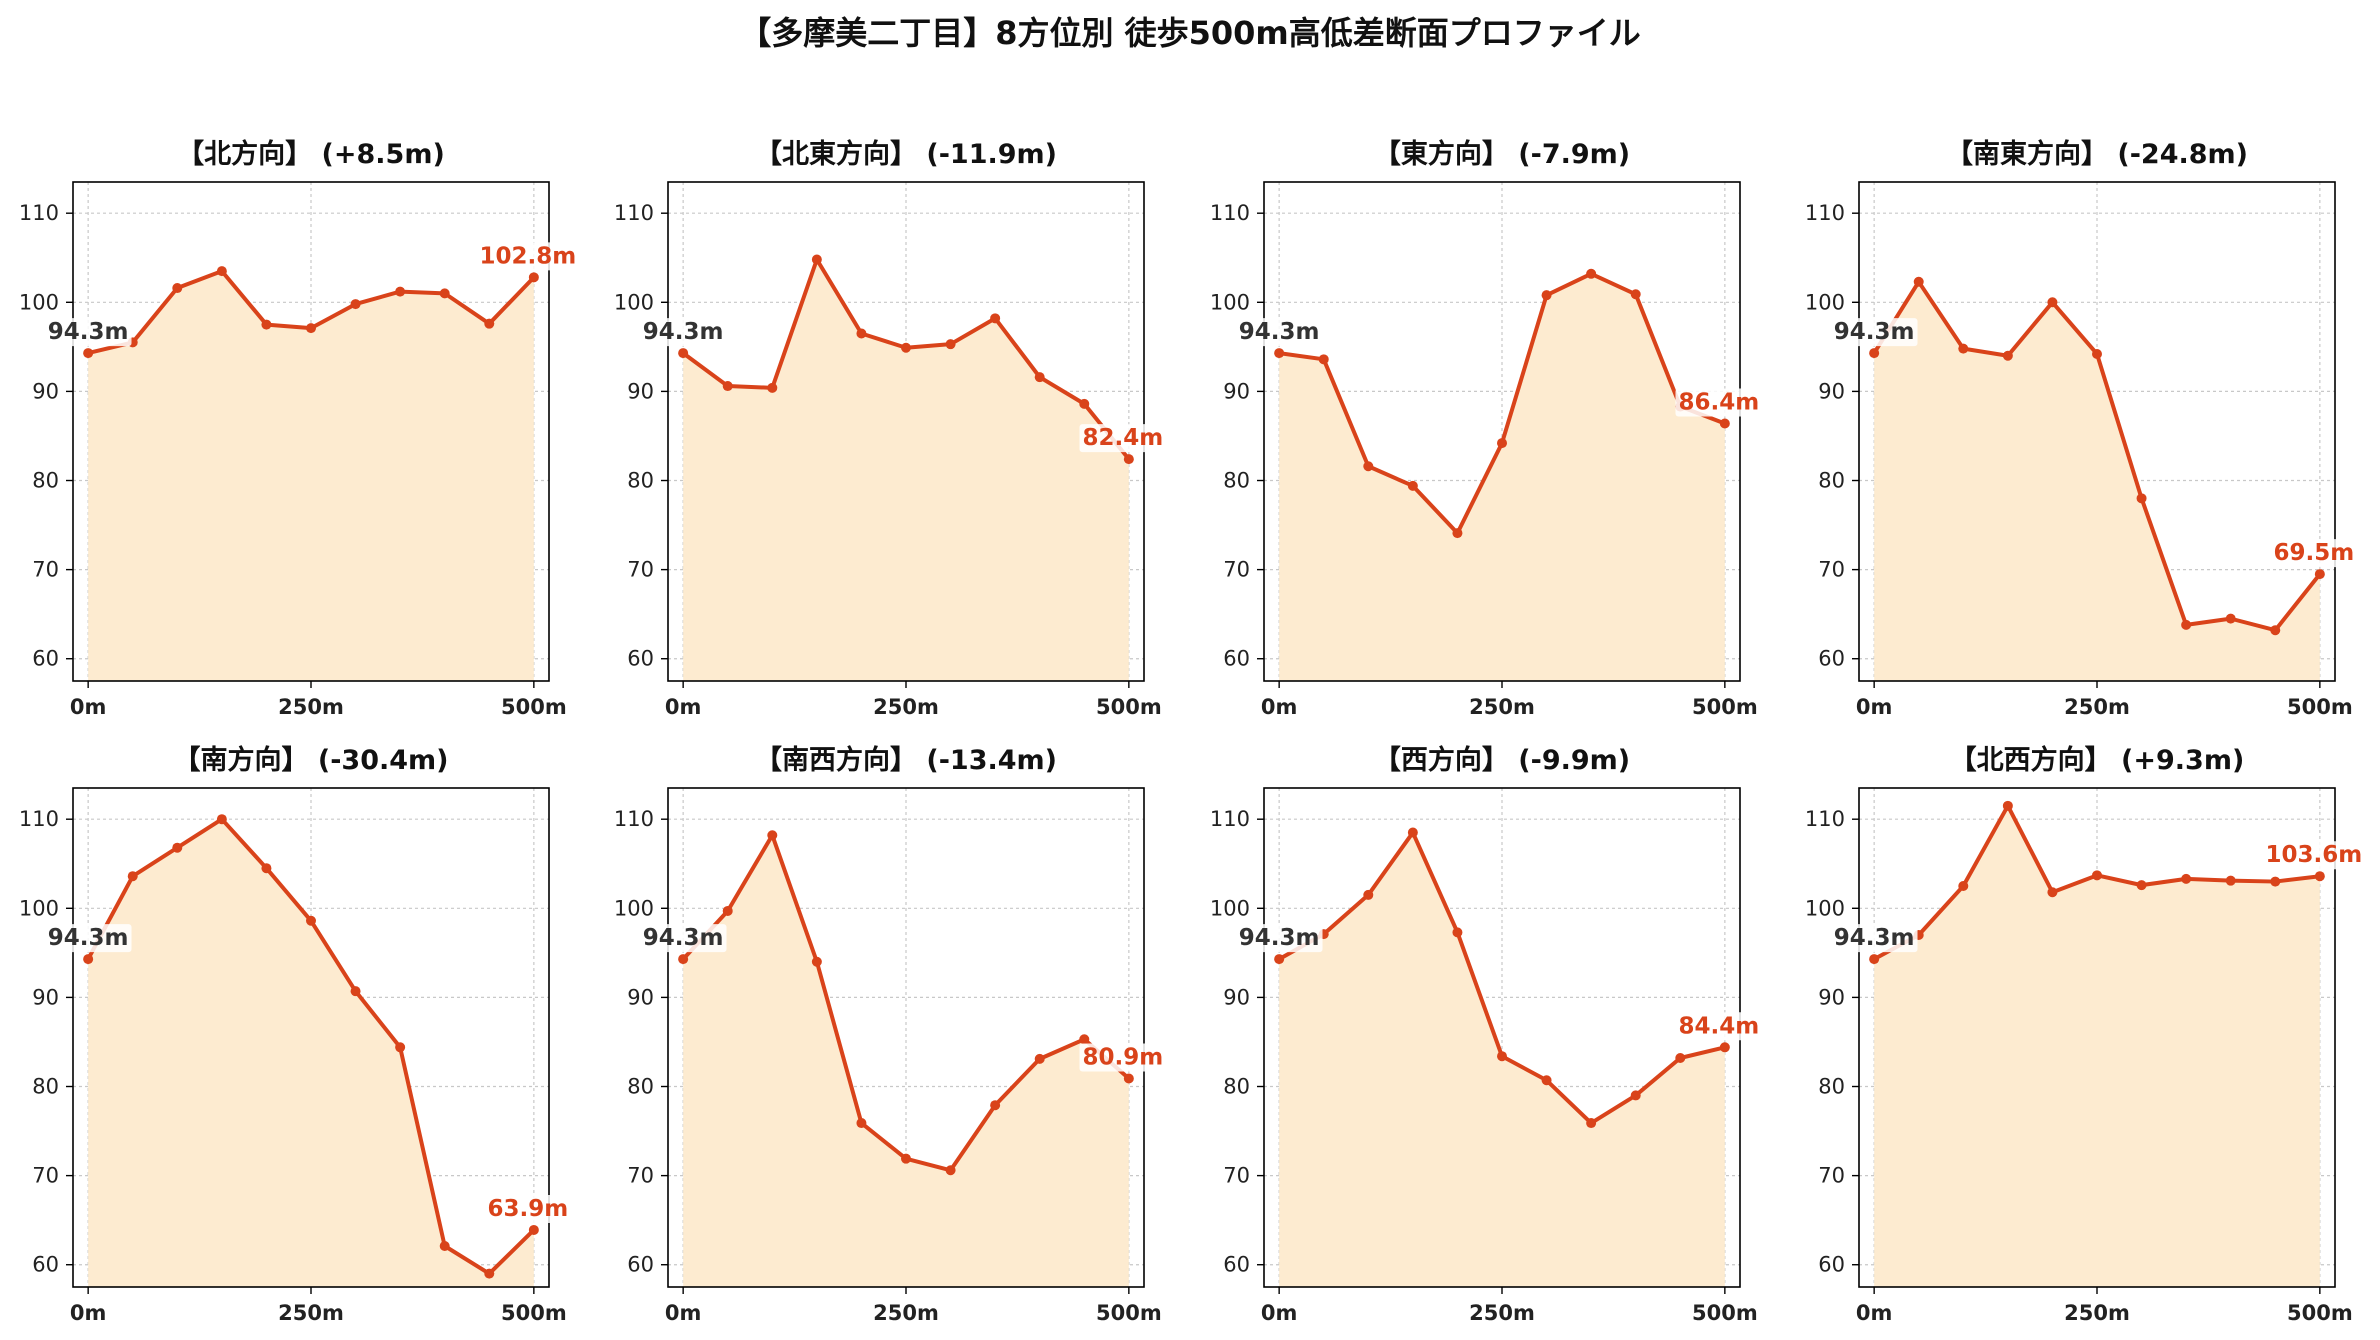  Describe the element at coordinates (1502, 154) in the screenshot. I see `panel-title: 【東方向】 (-7.9m)` at that location.